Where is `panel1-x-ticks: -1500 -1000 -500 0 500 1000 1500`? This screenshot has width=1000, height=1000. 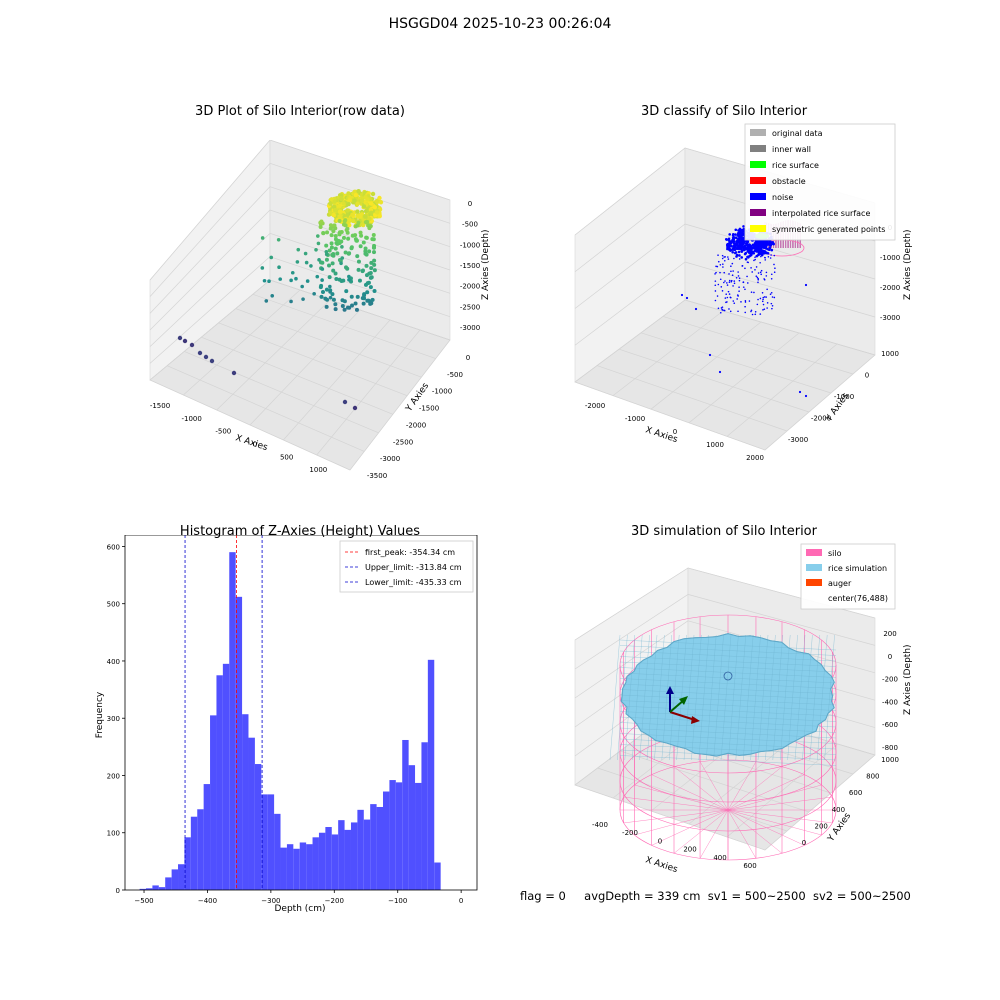 panel1-x-ticks: -1500 -1000 -500 0 500 1000 1500 is located at coordinates (254, 441).